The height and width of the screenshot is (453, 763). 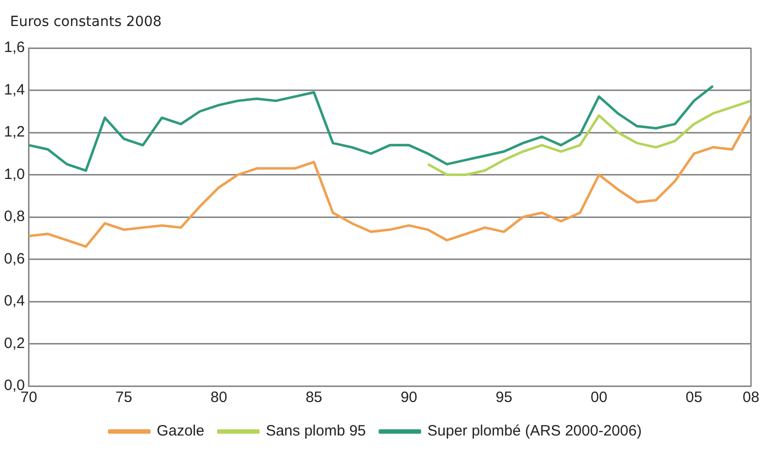 What do you see at coordinates (409, 397) in the screenshot?
I see `x-tick-label: 90` at bounding box center [409, 397].